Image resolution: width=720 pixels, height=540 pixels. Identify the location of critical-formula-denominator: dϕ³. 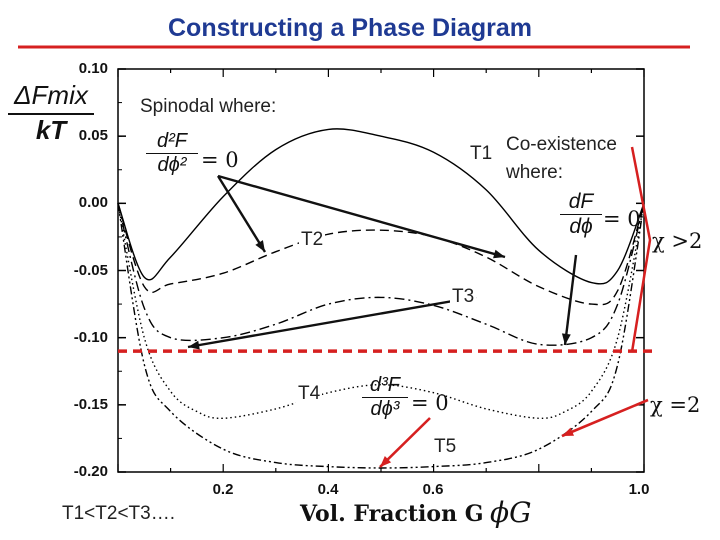
(385, 409).